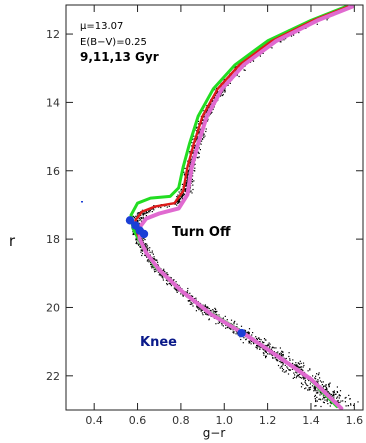 The width and height of the screenshot is (366, 443). What do you see at coordinates (311, 420) in the screenshot?
I see `x-tick-label: 1.4` at bounding box center [311, 420].